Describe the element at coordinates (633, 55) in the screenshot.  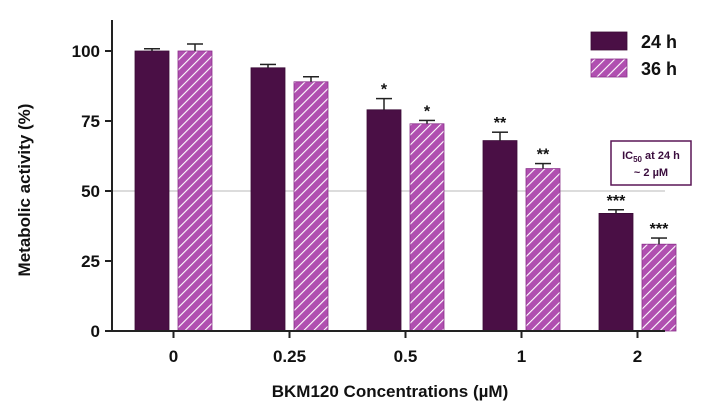
I see `legend: 24 h 36 h` at that location.